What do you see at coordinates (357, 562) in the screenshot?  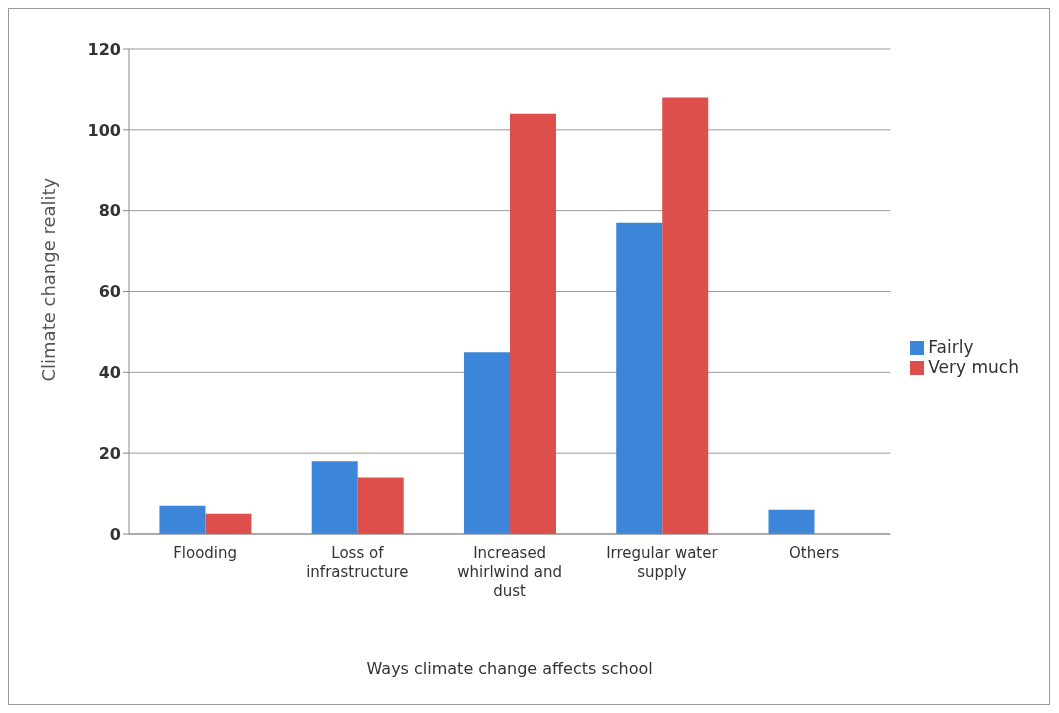 I see `x-tick-label: Loss of infrastructure` at bounding box center [357, 562].